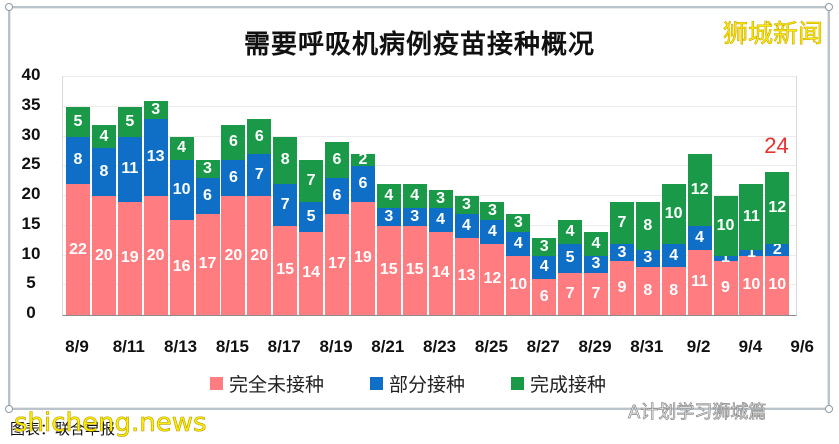  I want to click on gridline, so click(429, 136).